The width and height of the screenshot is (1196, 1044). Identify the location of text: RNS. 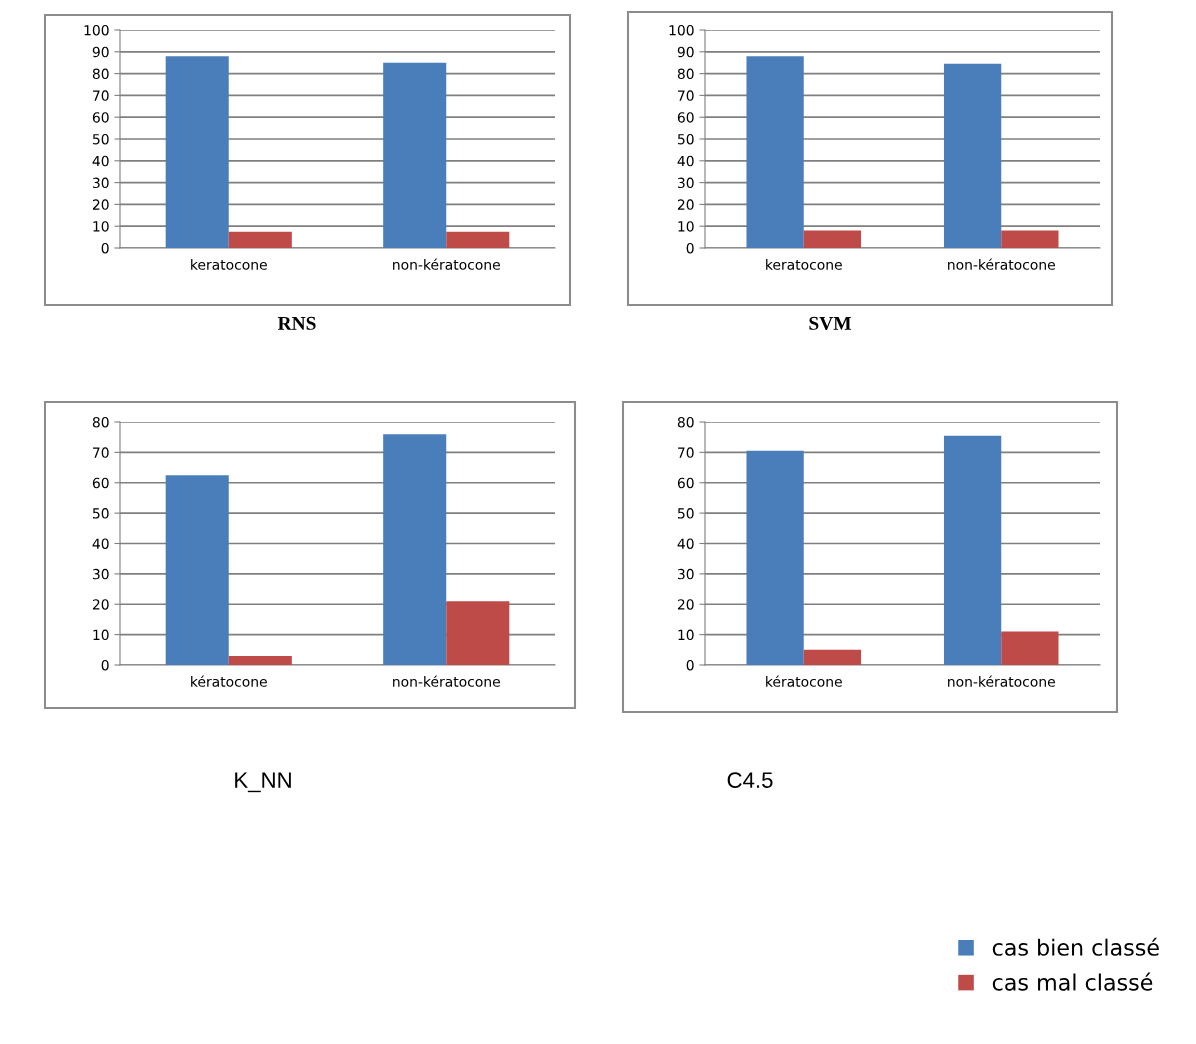
(296, 323).